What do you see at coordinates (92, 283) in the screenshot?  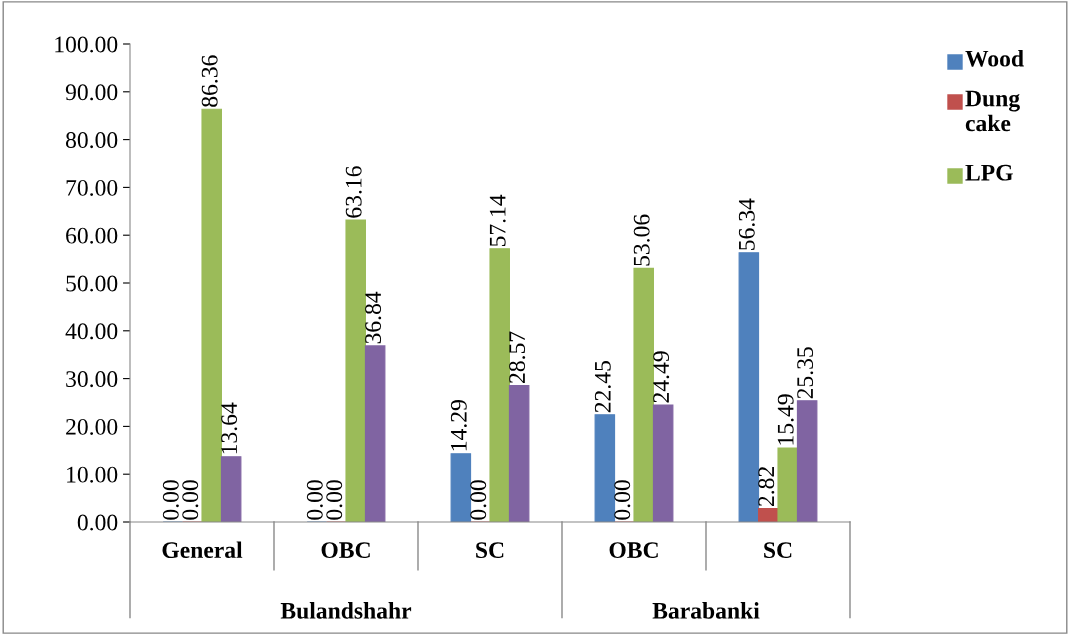 I see `y-tick-label: 50.00` at bounding box center [92, 283].